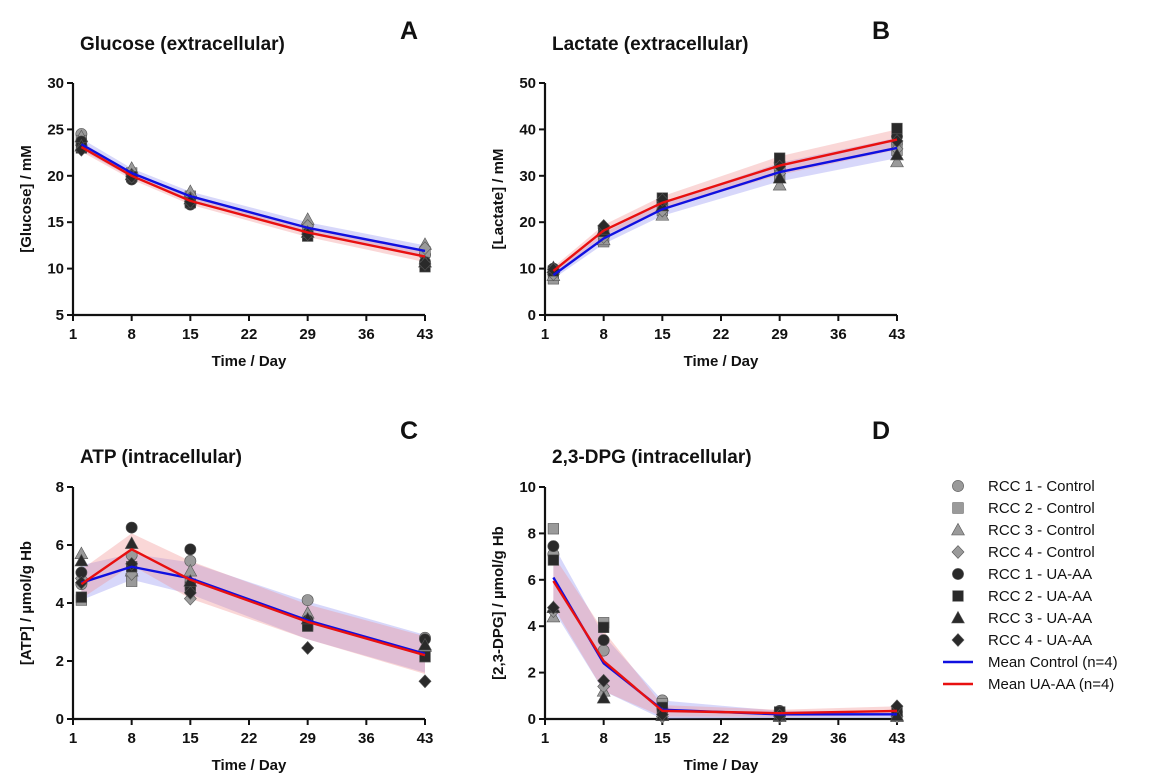  Describe the element at coordinates (881, 31) in the screenshot. I see `panel-letter: B` at that location.